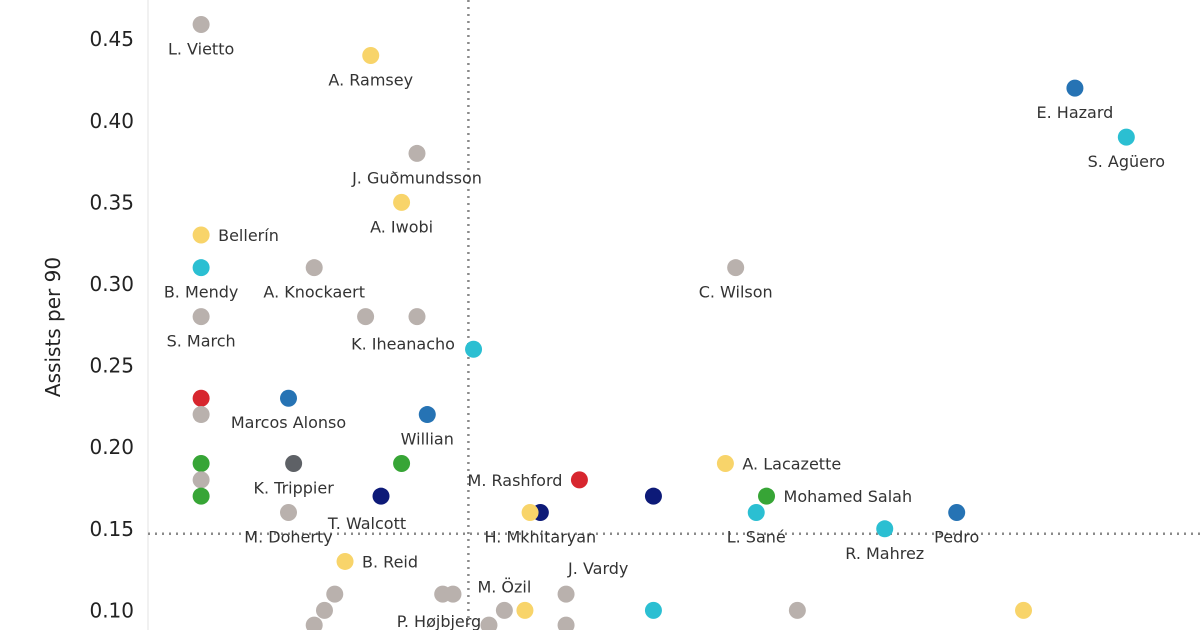  Describe the element at coordinates (111, 121) in the screenshot. I see `y-tick-label: 0.40` at that location.